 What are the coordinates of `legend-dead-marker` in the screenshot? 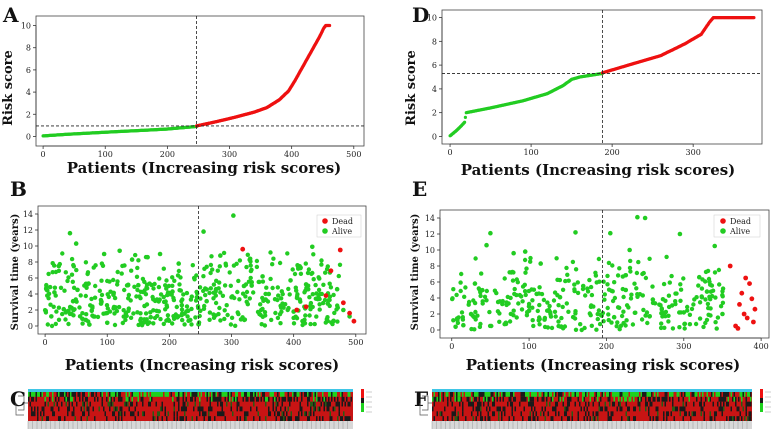 It's located at (723, 221).